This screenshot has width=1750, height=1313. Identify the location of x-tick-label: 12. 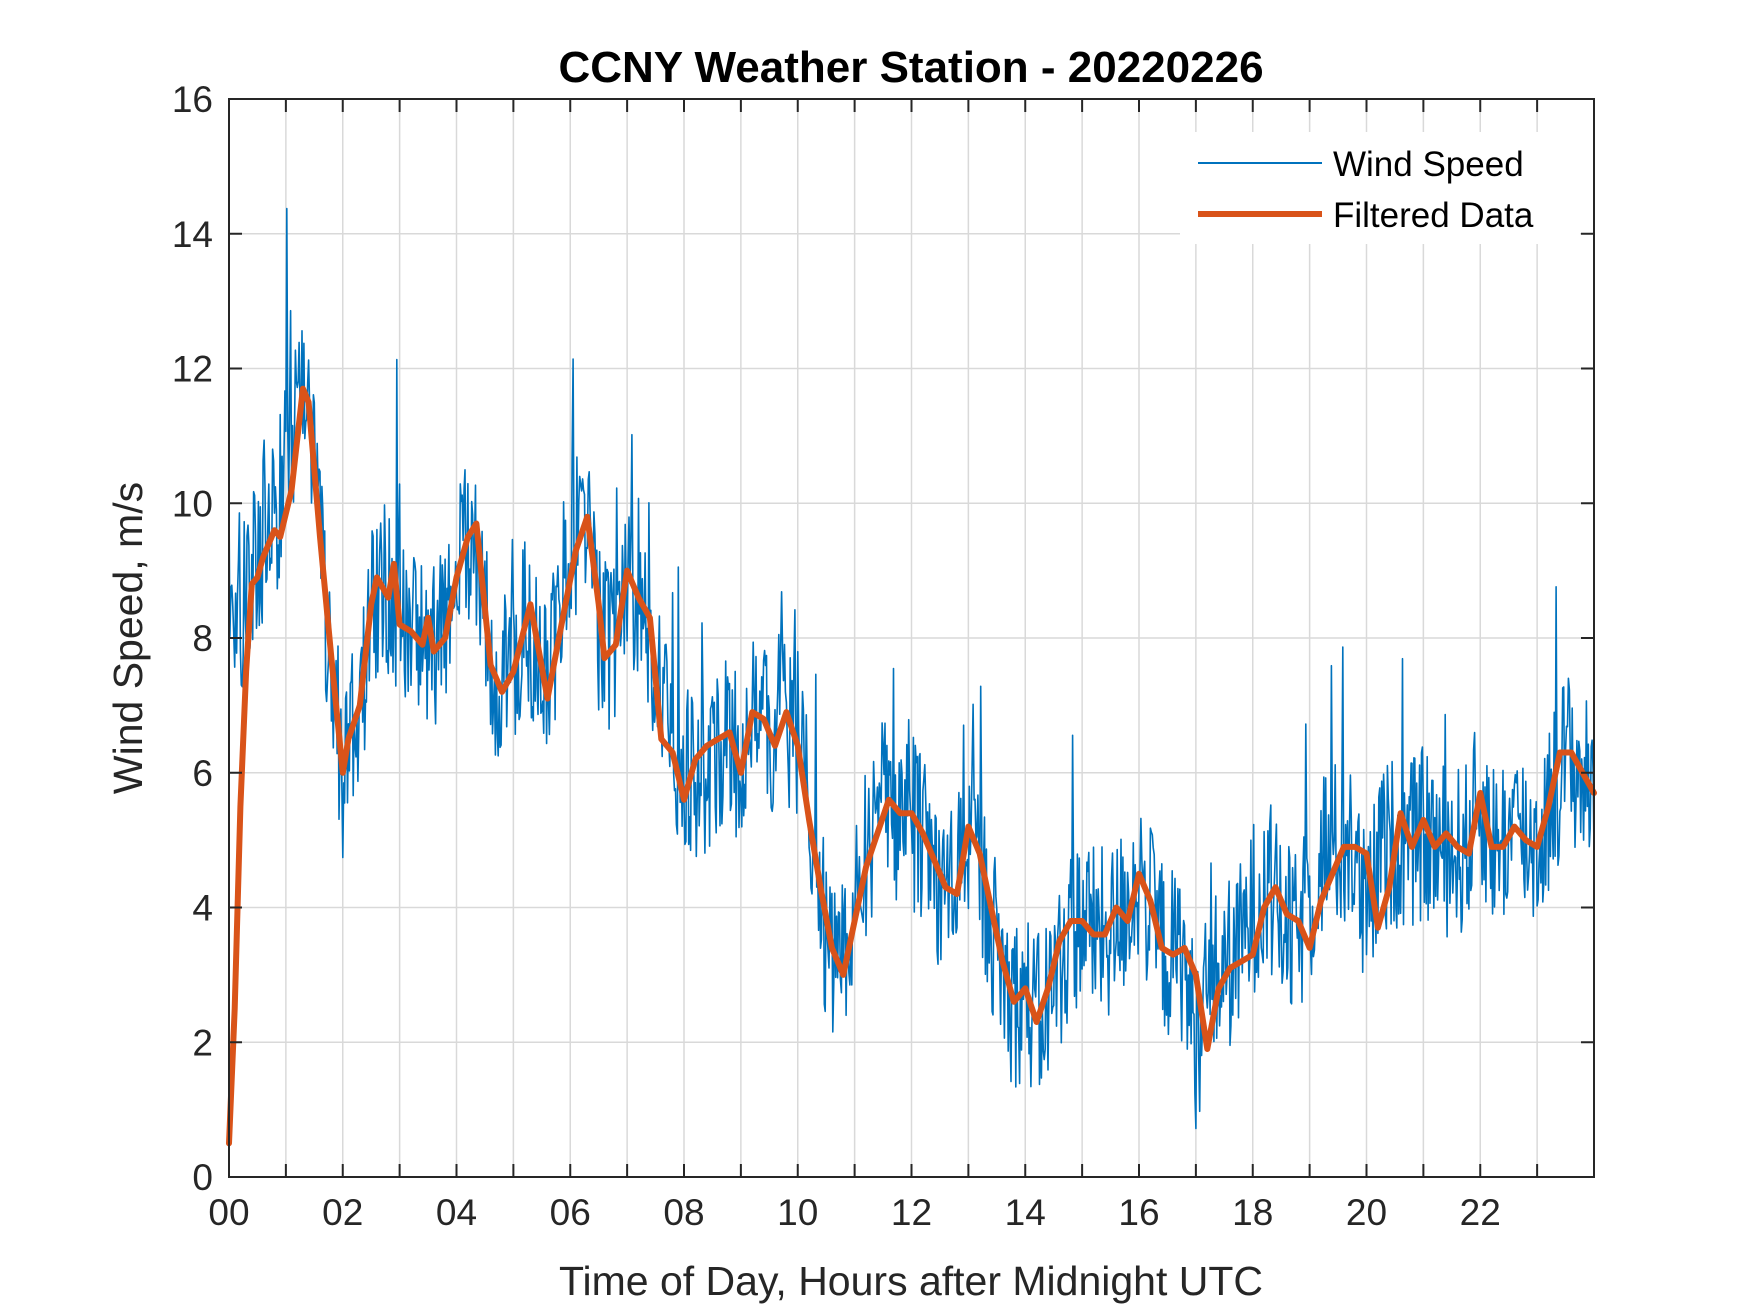
(911, 1212).